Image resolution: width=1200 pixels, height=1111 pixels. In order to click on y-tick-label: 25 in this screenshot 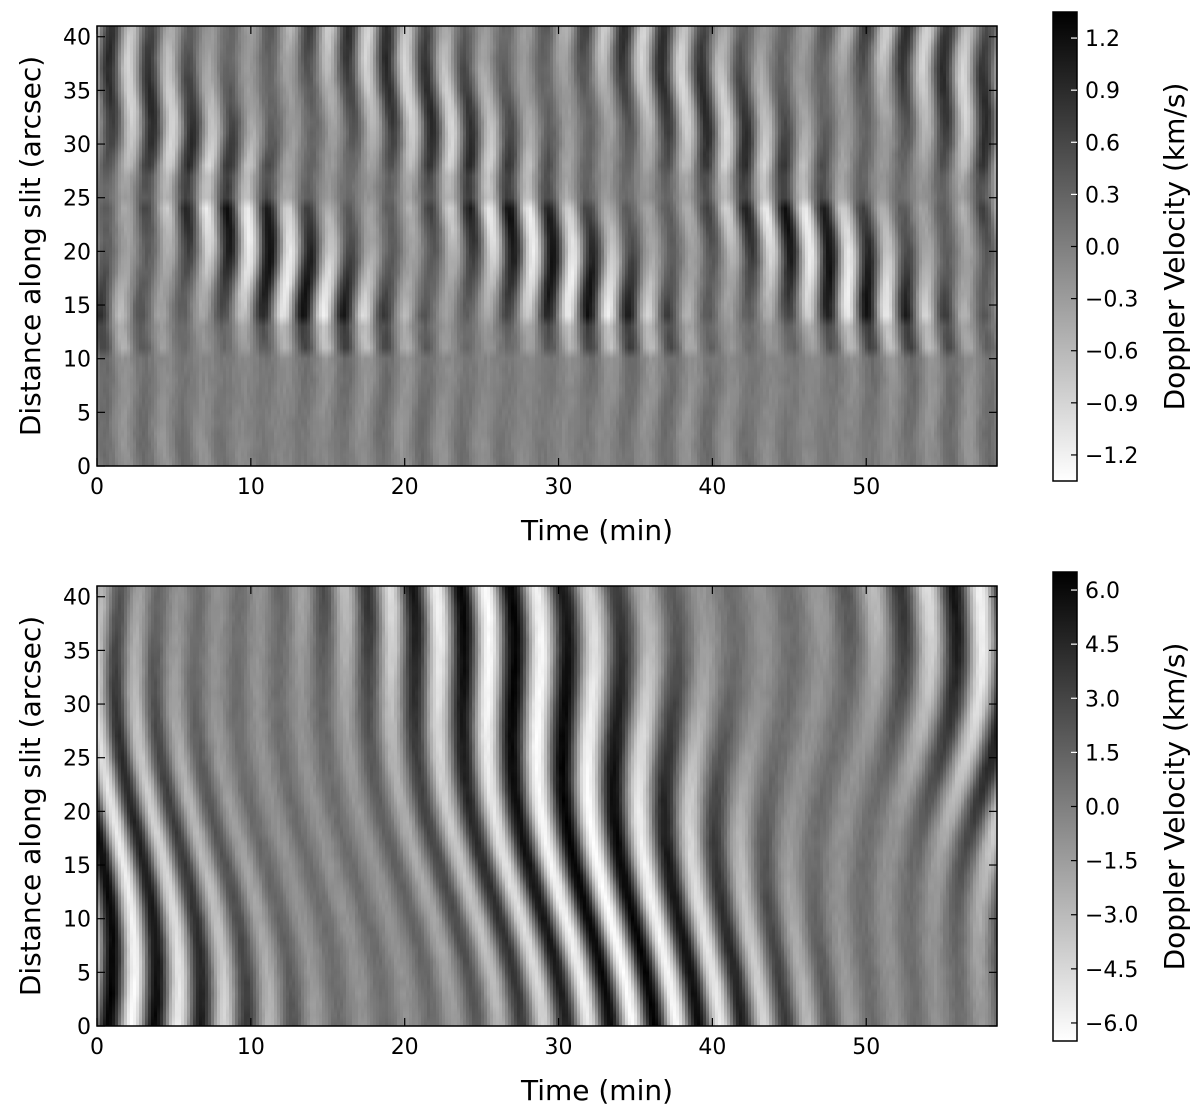, I will do `click(77, 199)`.